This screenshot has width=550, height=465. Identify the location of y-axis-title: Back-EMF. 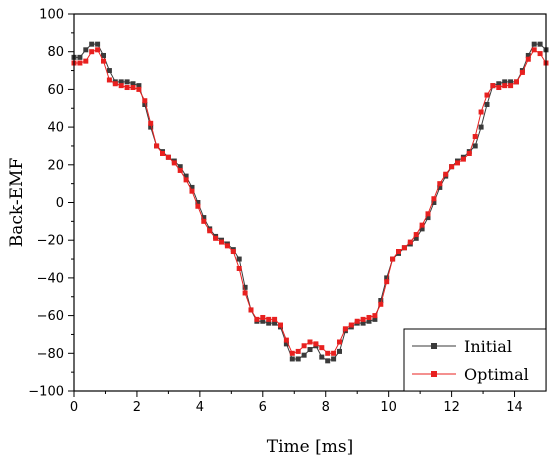
(17, 203).